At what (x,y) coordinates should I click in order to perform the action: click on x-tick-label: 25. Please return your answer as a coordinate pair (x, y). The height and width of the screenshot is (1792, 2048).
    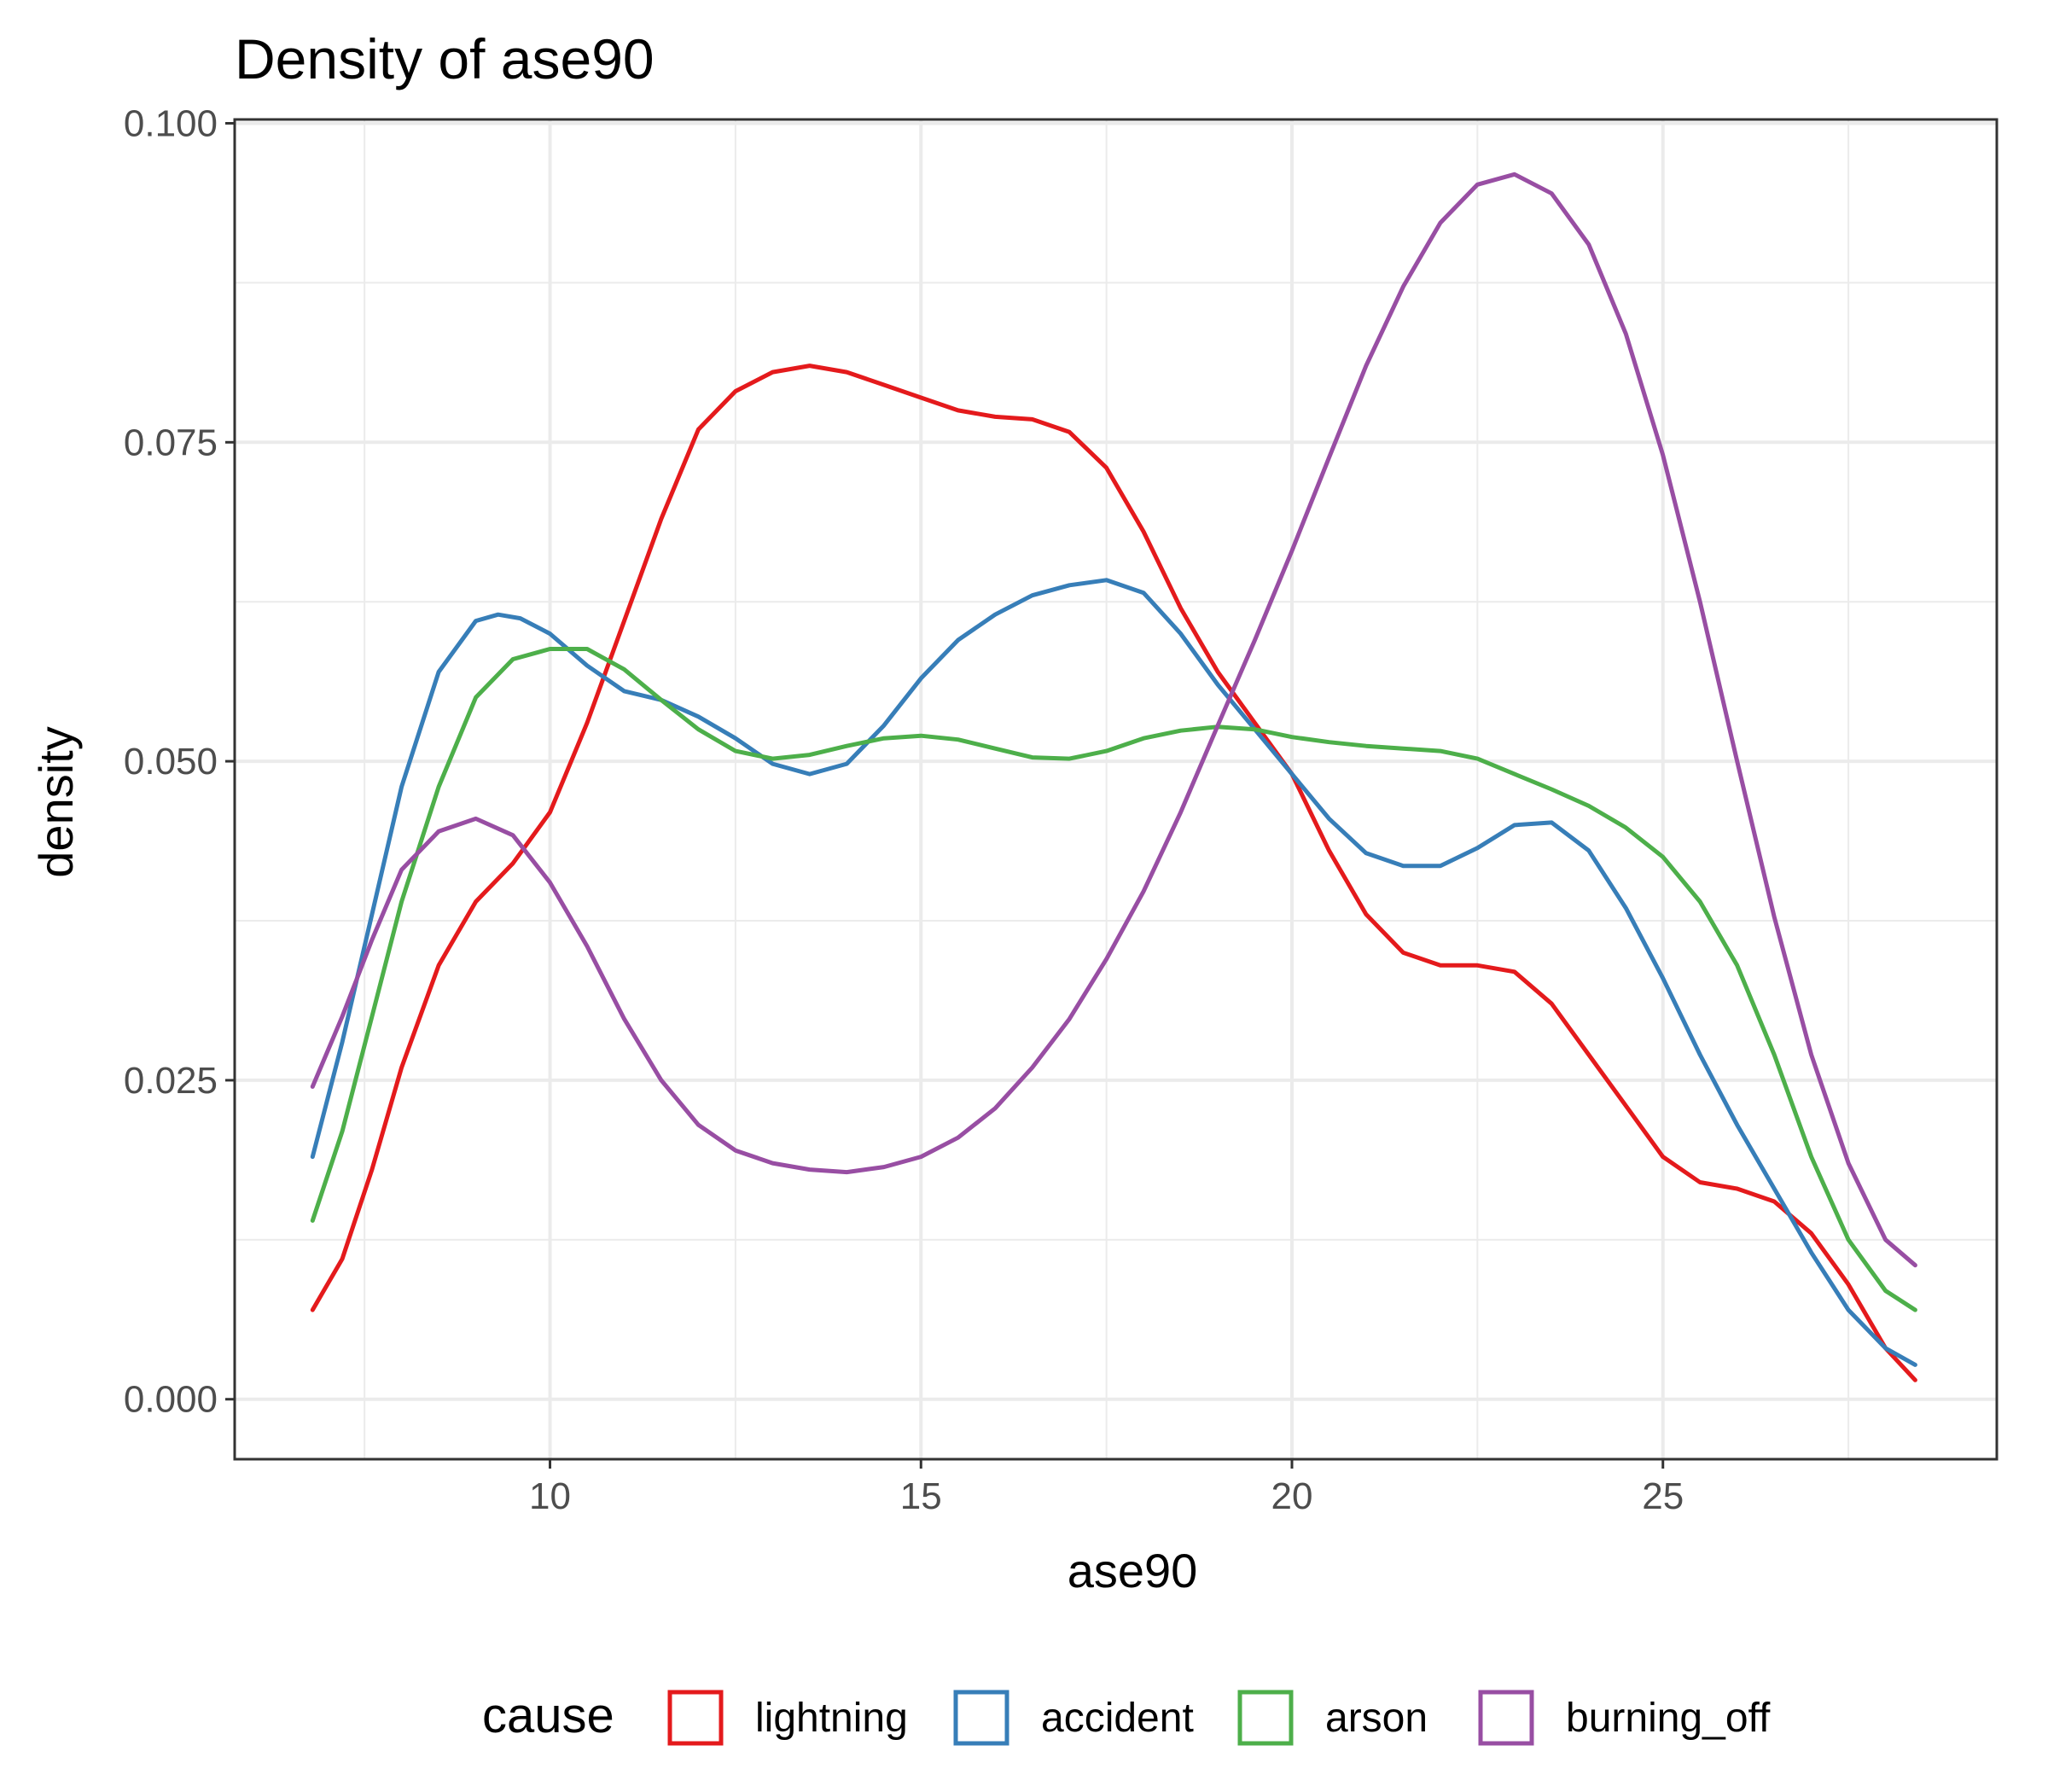
    Looking at the image, I should click on (1663, 1496).